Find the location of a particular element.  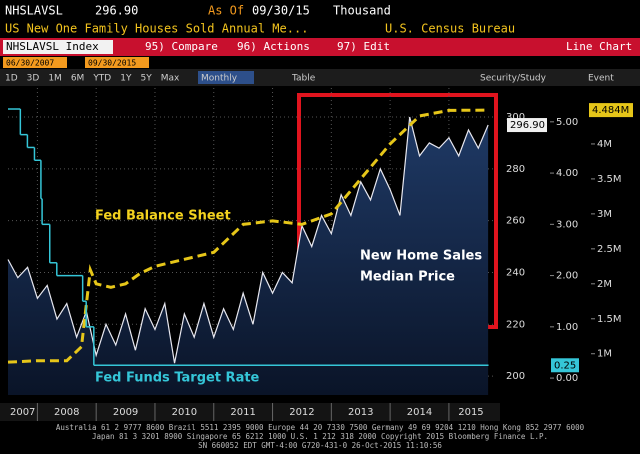

y3-tick-label: 1M is located at coordinates (604, 354).